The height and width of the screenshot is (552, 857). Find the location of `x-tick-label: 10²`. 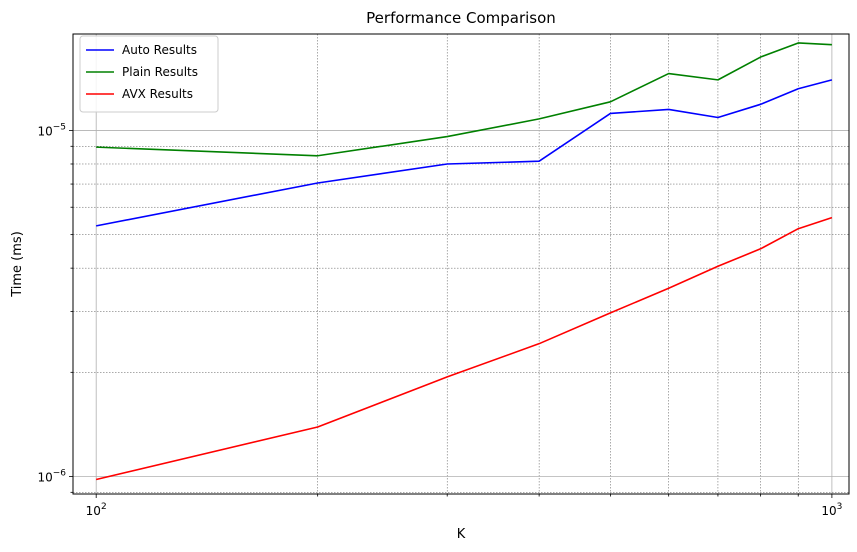

x-tick-label: 10² is located at coordinates (96, 510).